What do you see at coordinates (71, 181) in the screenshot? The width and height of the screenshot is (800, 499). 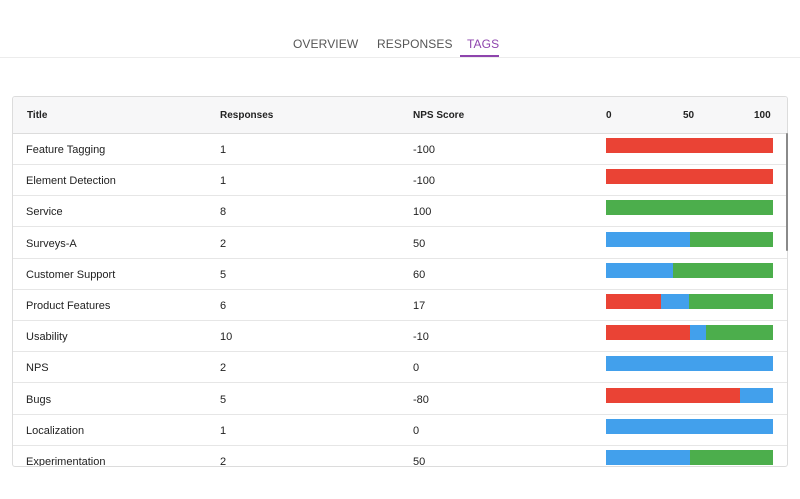 I see `tag-title: Element Detection` at bounding box center [71, 181].